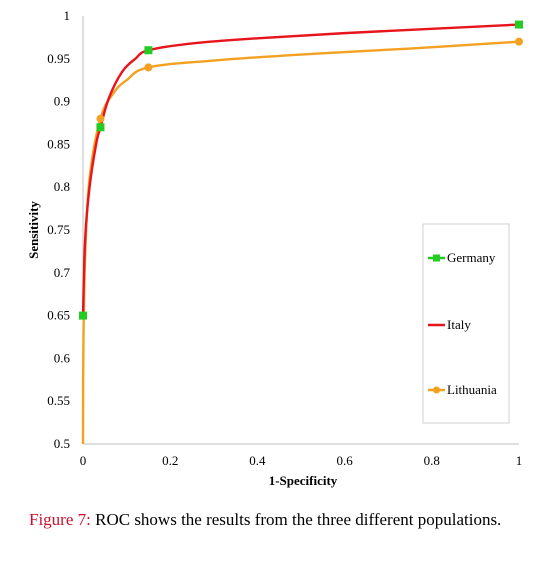 This screenshot has height=572, width=541. Describe the element at coordinates (62, 186) in the screenshot. I see `y-tick-label: 0.8` at that location.